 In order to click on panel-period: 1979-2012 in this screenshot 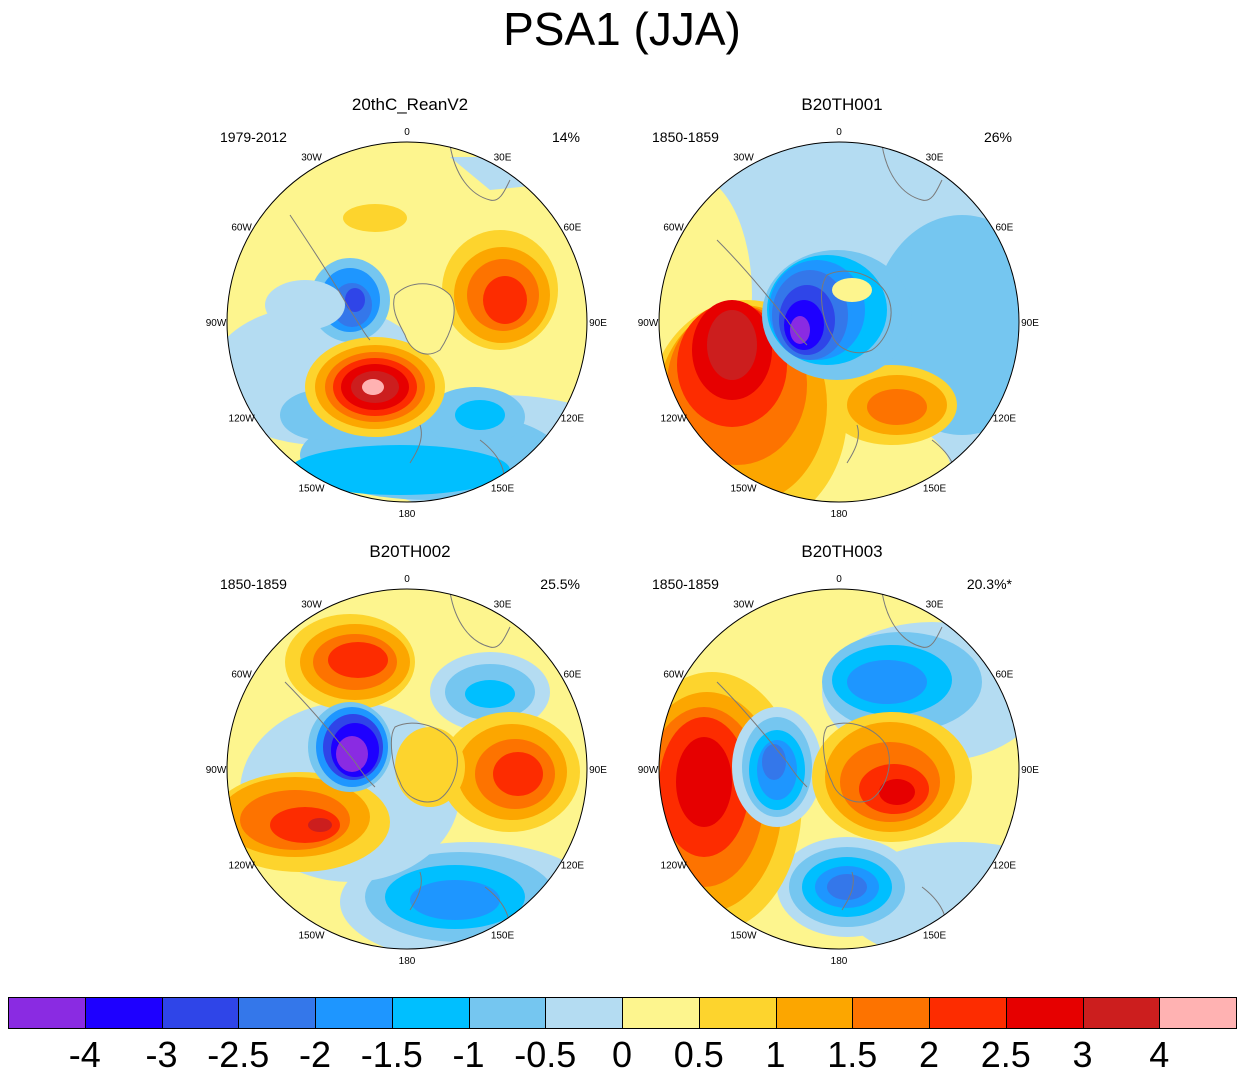, I will do `click(253, 137)`.